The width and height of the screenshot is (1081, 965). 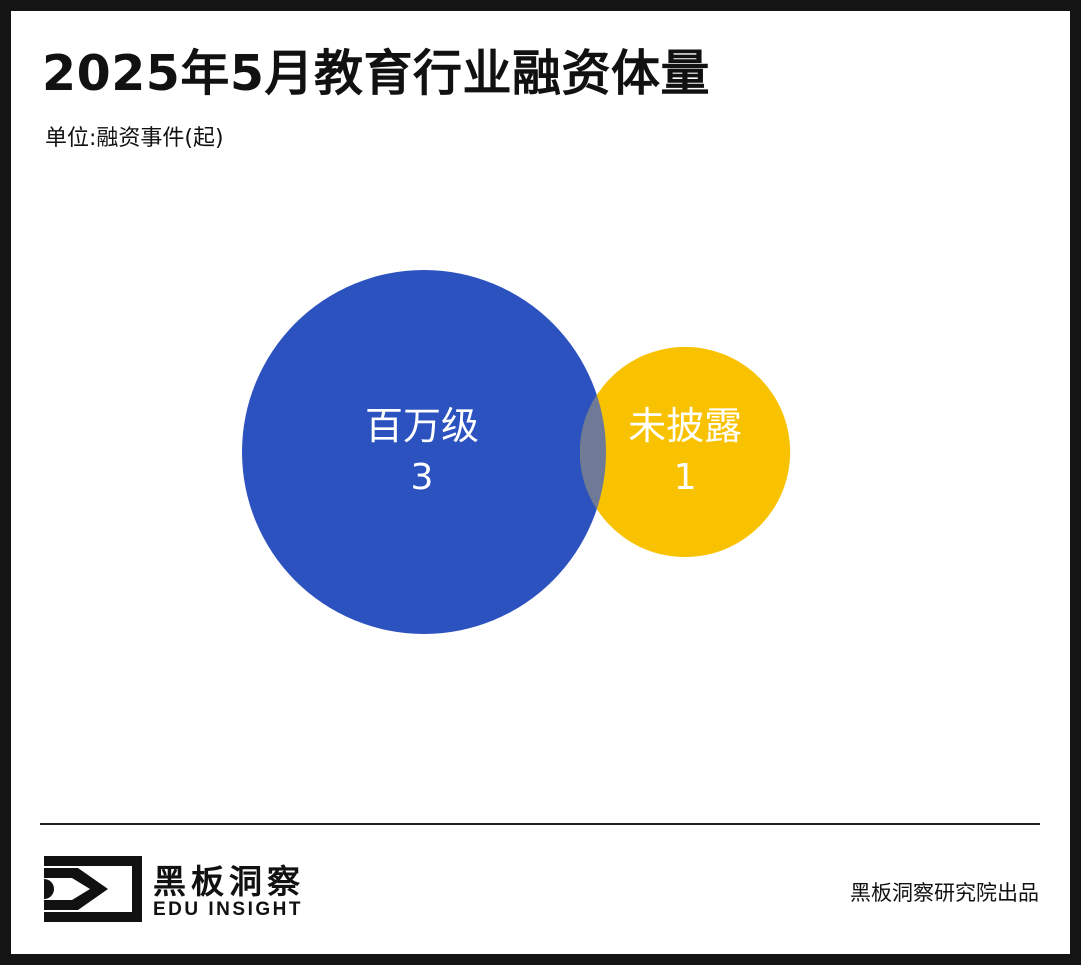 What do you see at coordinates (685, 426) in the screenshot?
I see `bubble-category-label: 未披露` at bounding box center [685, 426].